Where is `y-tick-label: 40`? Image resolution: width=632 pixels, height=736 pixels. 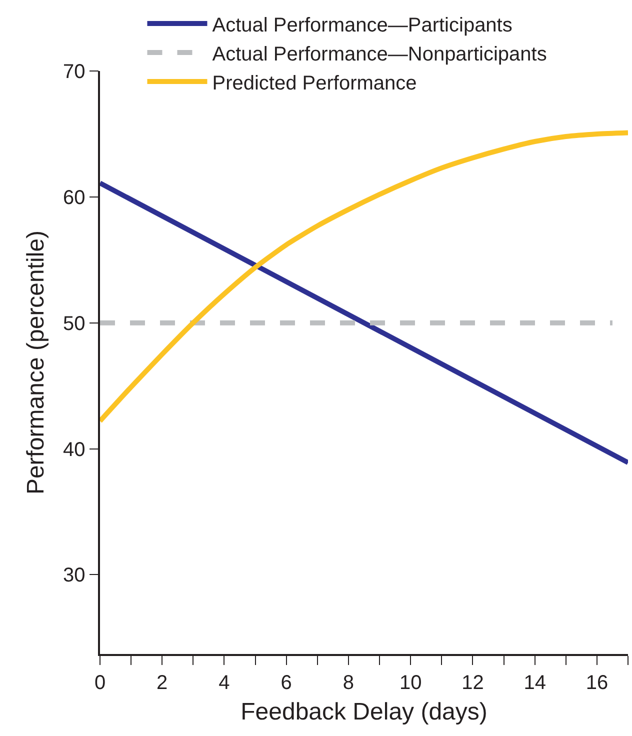
y-tick-label: 40 is located at coordinates (74, 449).